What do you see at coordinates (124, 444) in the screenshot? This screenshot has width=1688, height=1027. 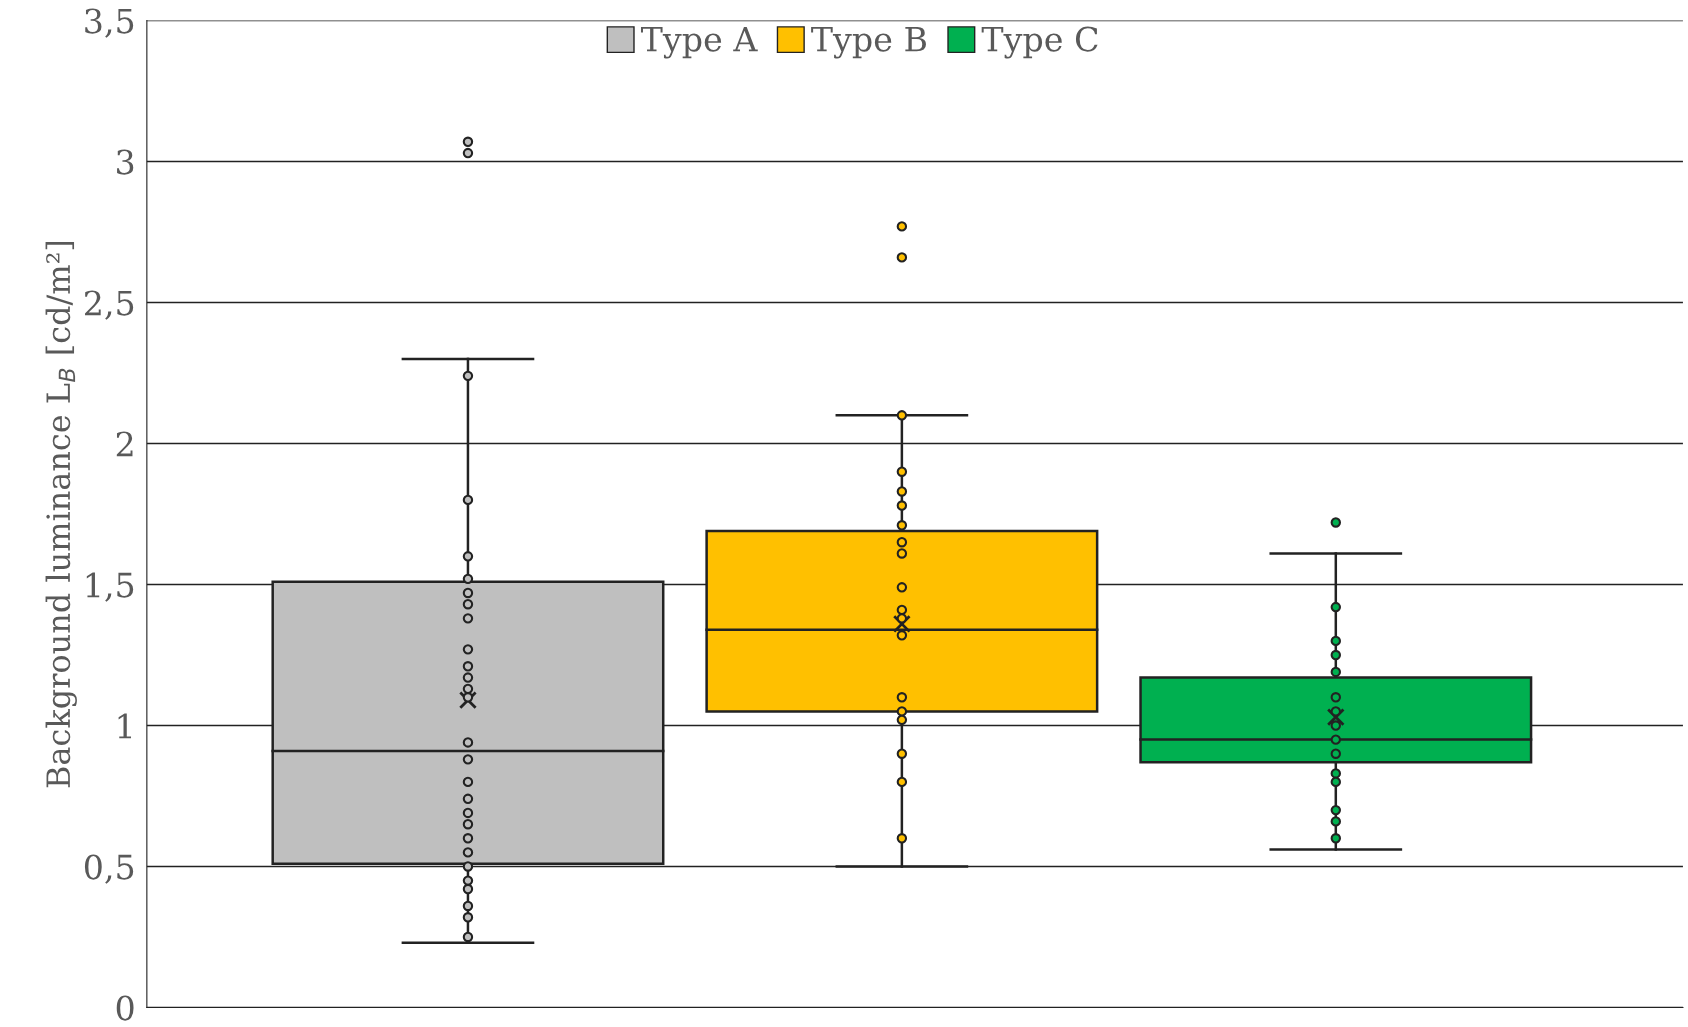 I see `y-tick-label: 2` at bounding box center [124, 444].